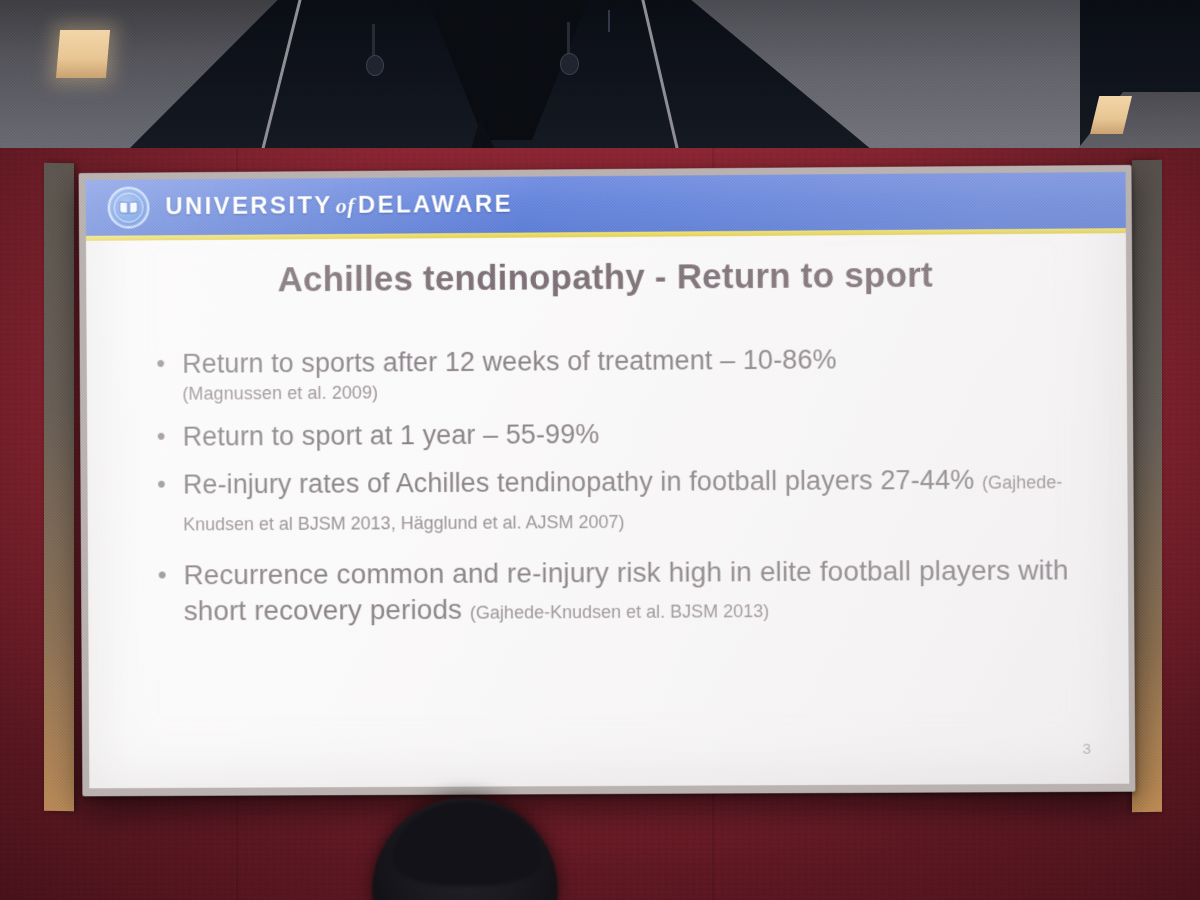 The image size is (1200, 900). I want to click on slide-number: 3, so click(1086, 749).